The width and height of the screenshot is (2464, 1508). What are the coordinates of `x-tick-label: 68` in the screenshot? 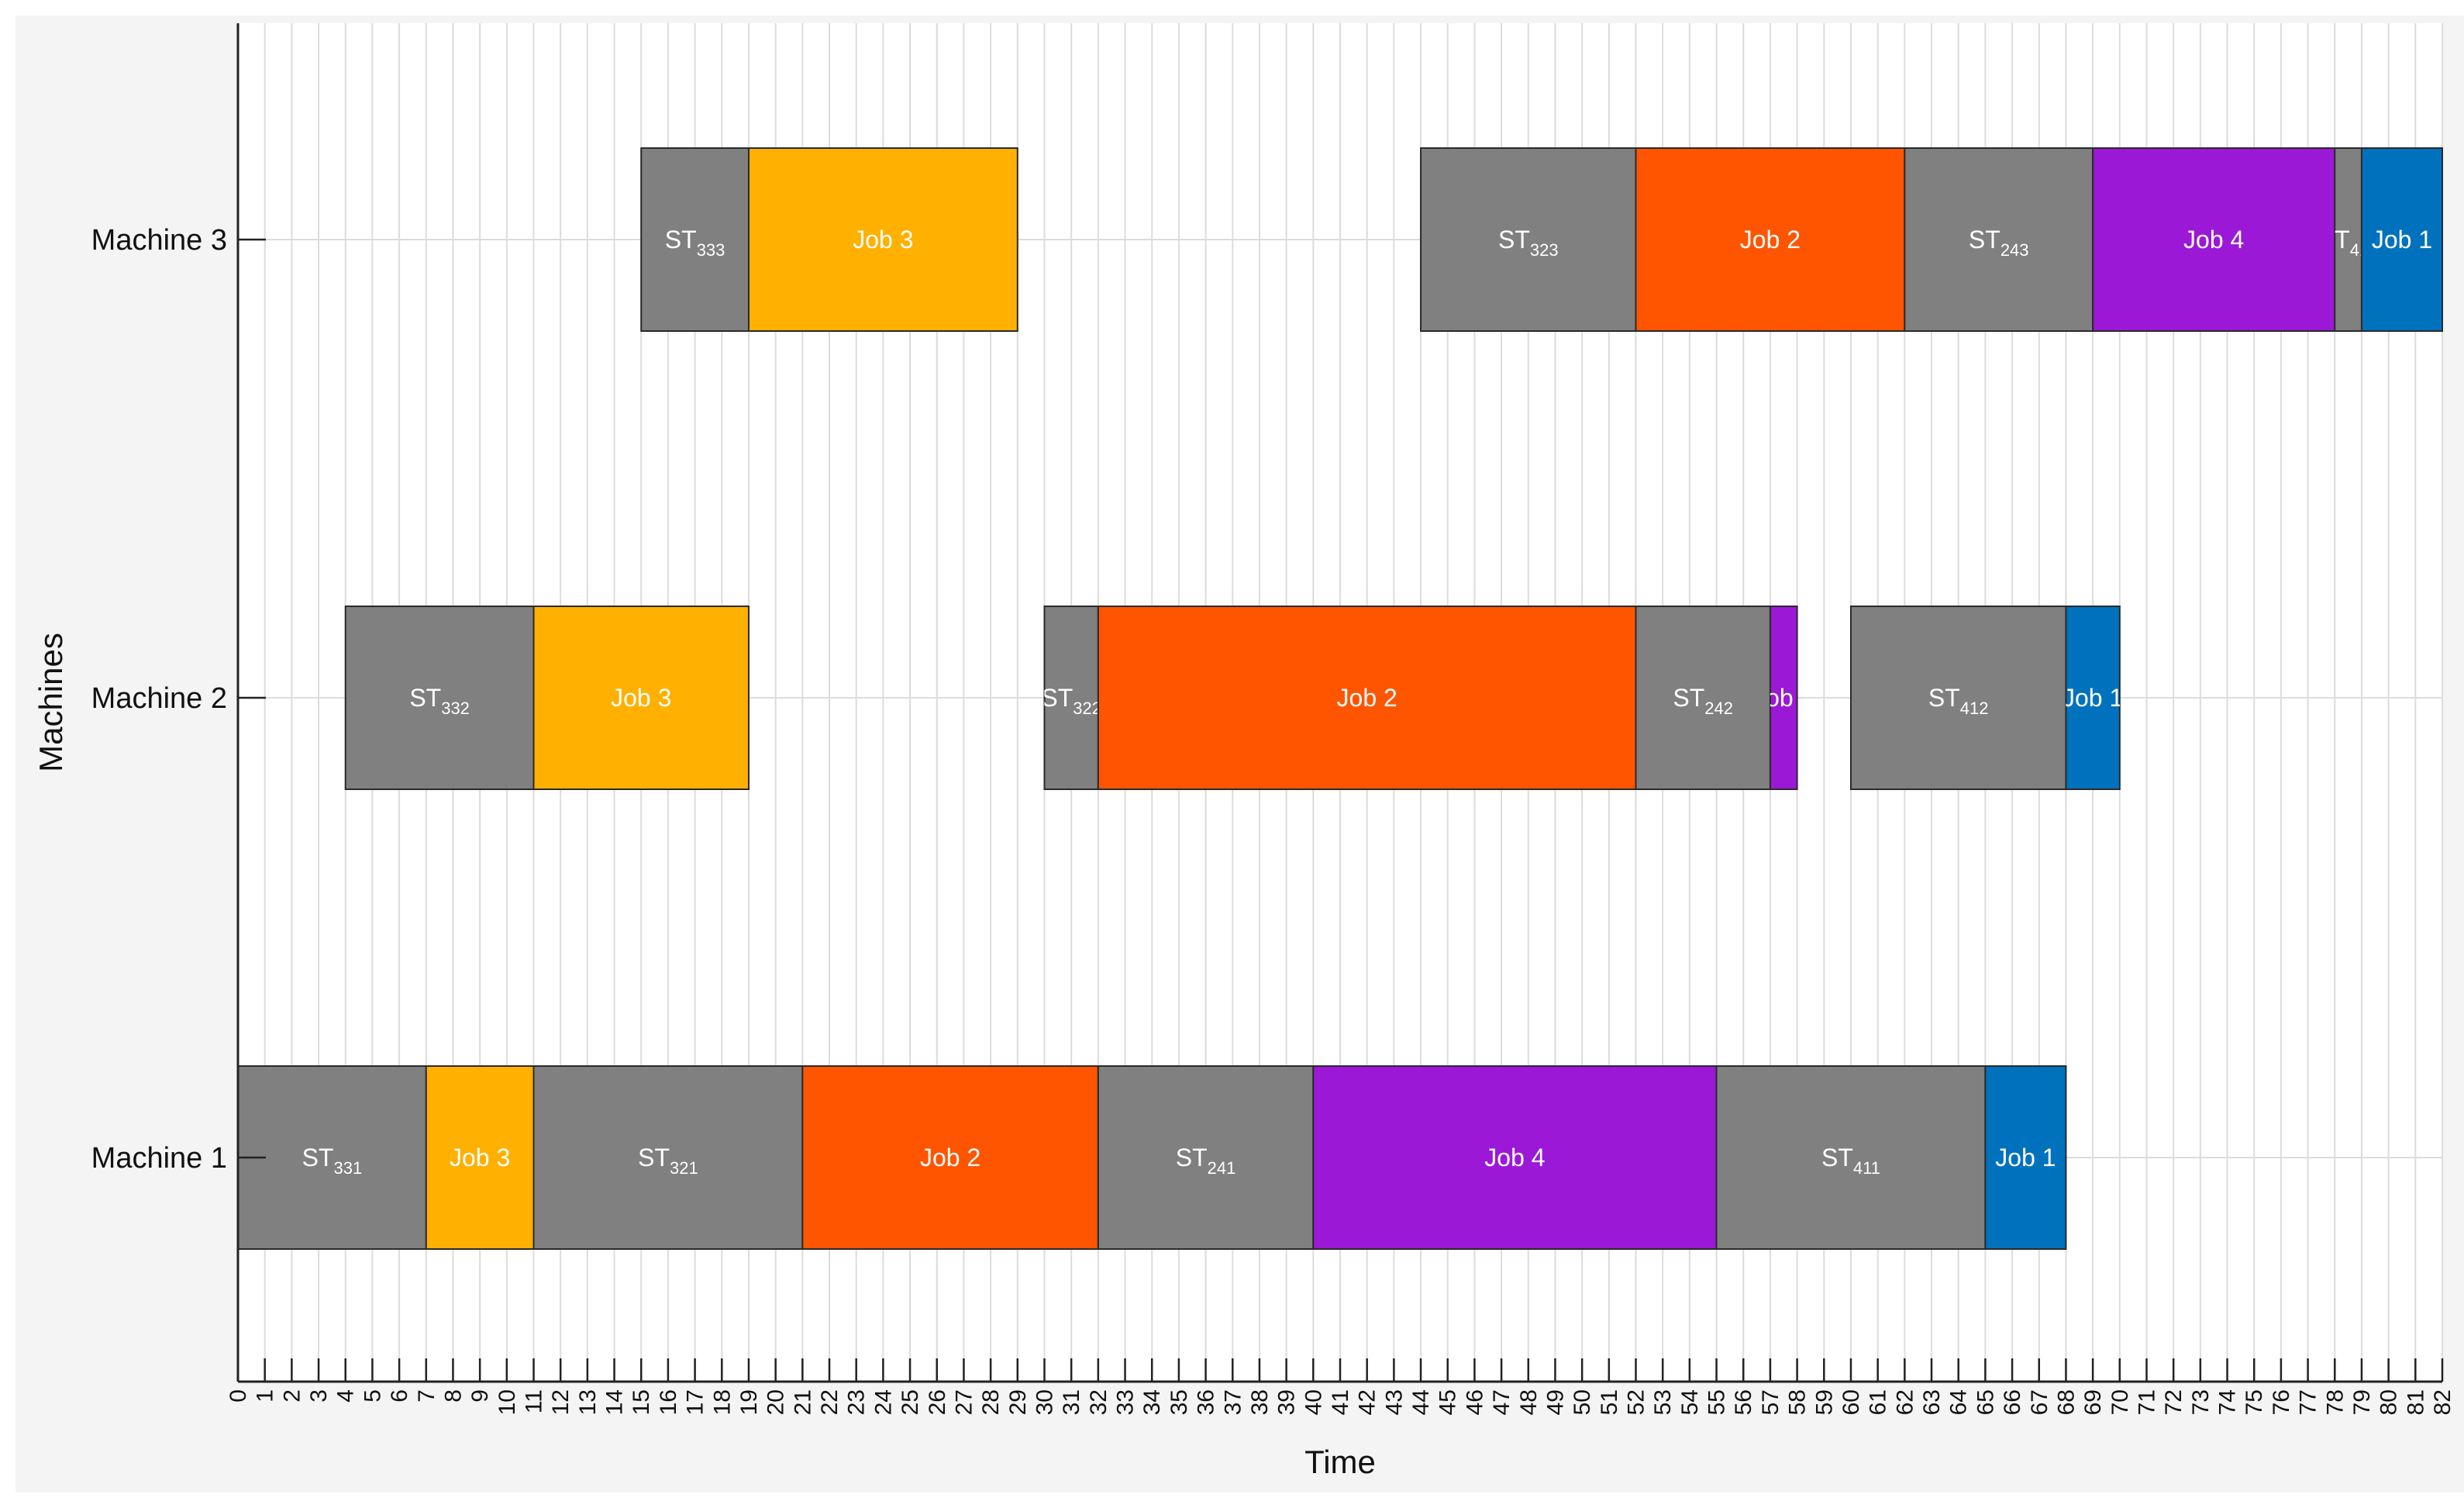 It's located at (2066, 1402).